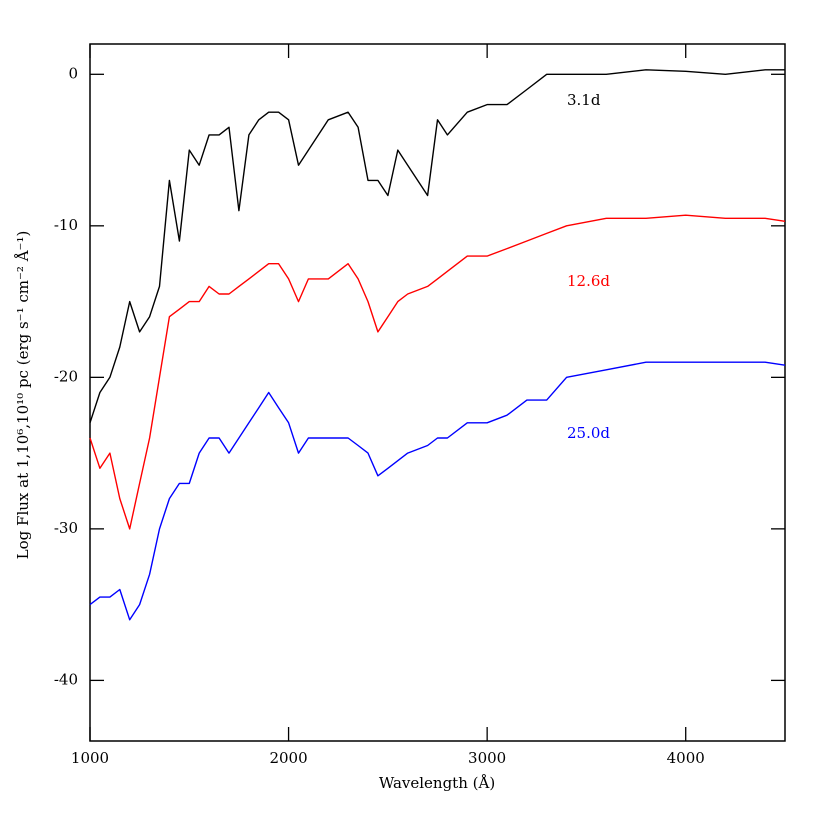 The image size is (830, 830). Describe the element at coordinates (66, 376) in the screenshot. I see `y-tick-label: -20` at that location.